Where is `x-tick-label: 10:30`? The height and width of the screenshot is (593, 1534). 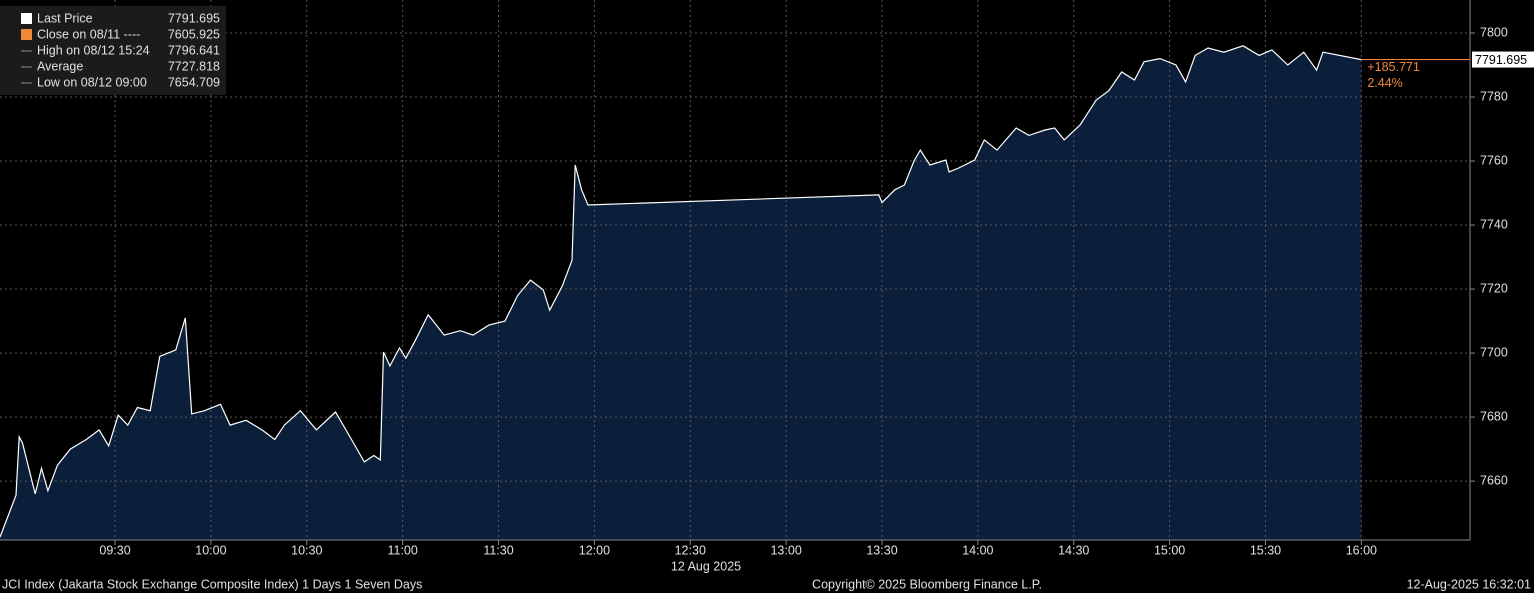 x-tick-label: 10:30 is located at coordinates (306, 550).